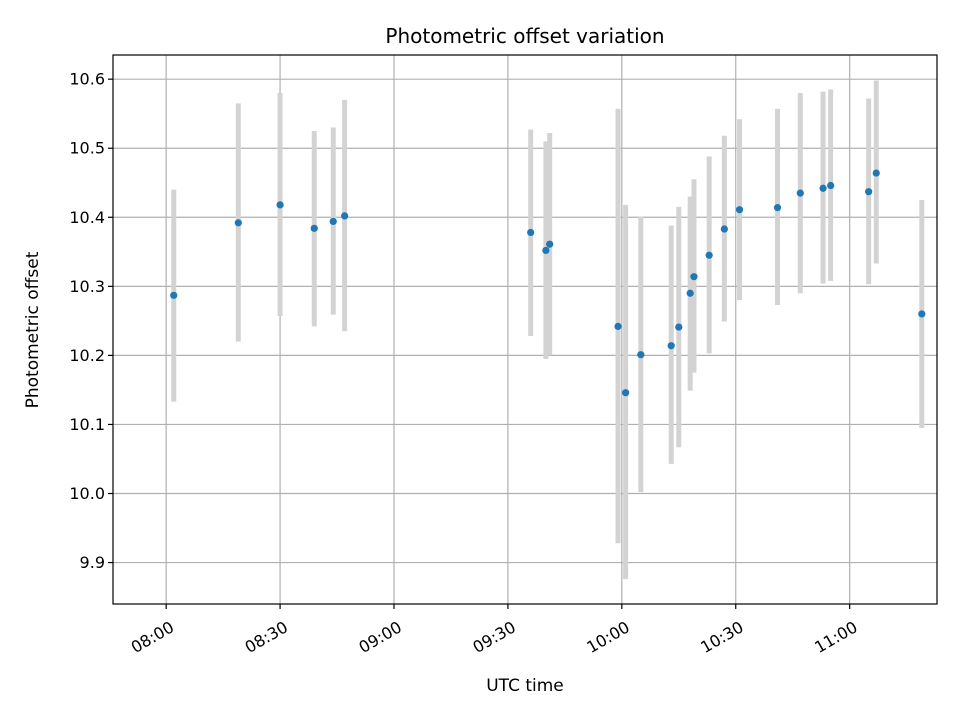  Describe the element at coordinates (87, 355) in the screenshot. I see `y-tick-label: 10.2` at that location.